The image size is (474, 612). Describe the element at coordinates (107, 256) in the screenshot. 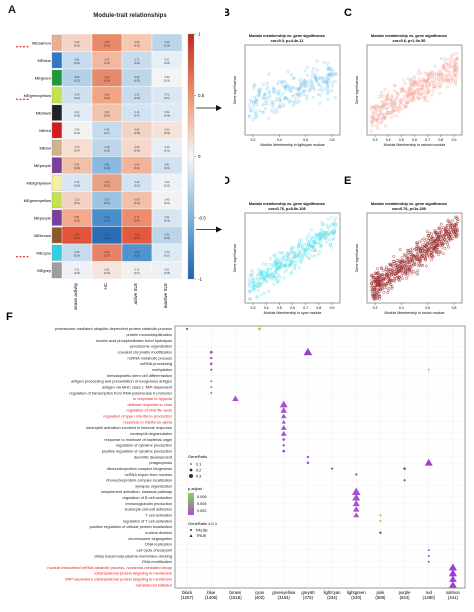

I see `cell-pvalue: (0.05)` at that location.